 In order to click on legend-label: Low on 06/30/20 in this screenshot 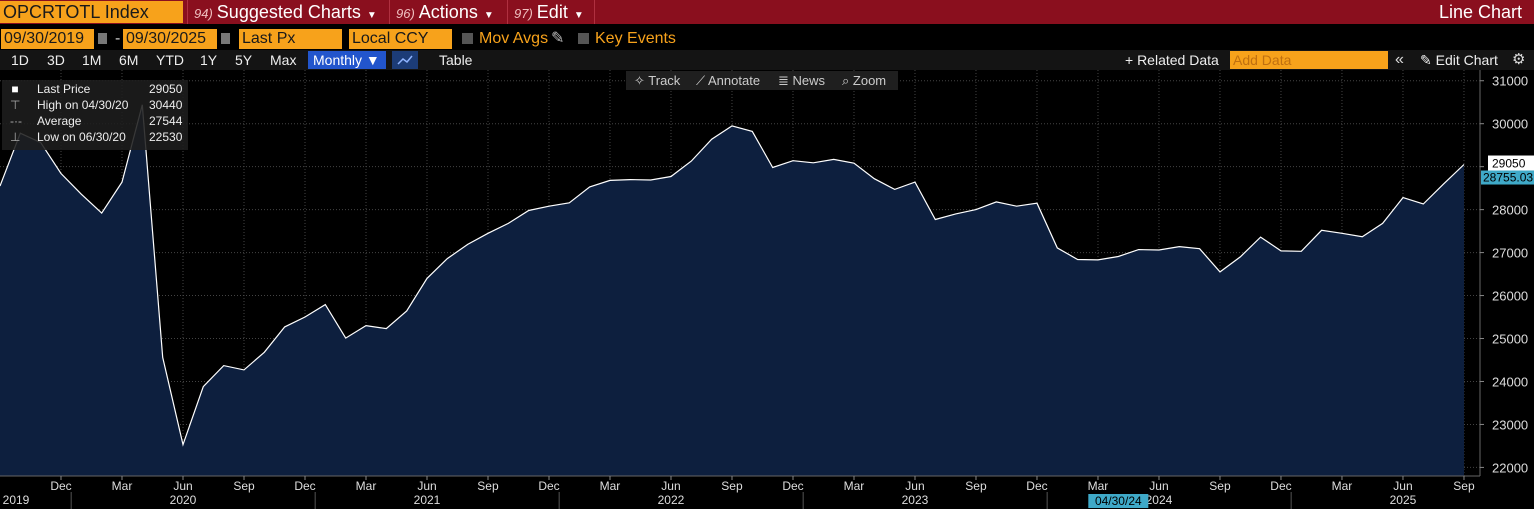, I will do `click(81, 137)`.